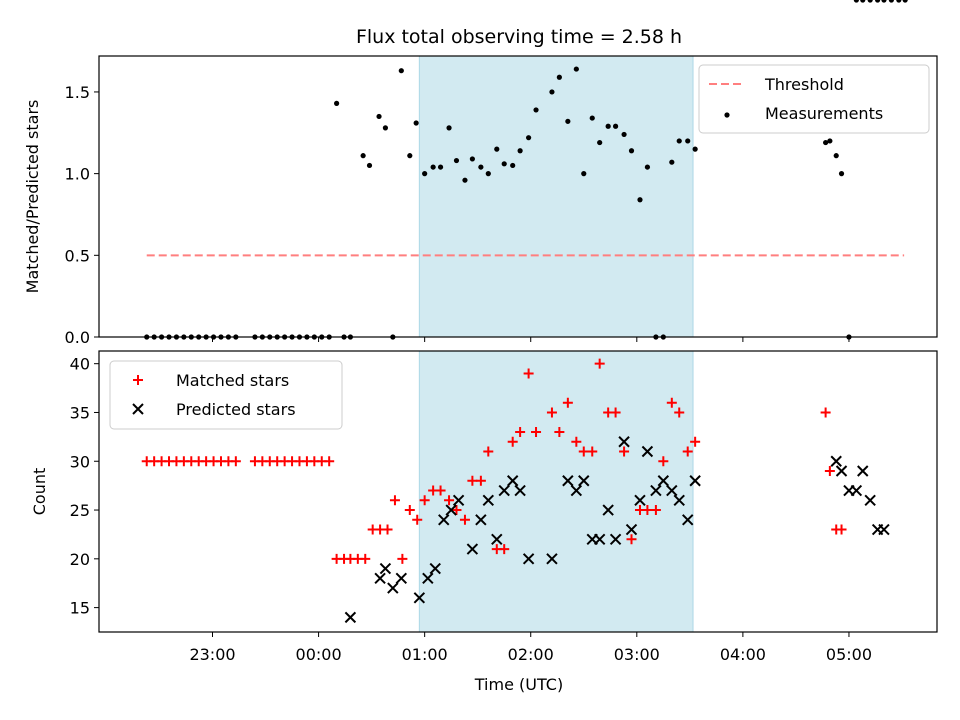 This screenshot has height=720, width=960. What do you see at coordinates (77, 255) in the screenshot?
I see `y-tick-label: 0.5` at bounding box center [77, 255].